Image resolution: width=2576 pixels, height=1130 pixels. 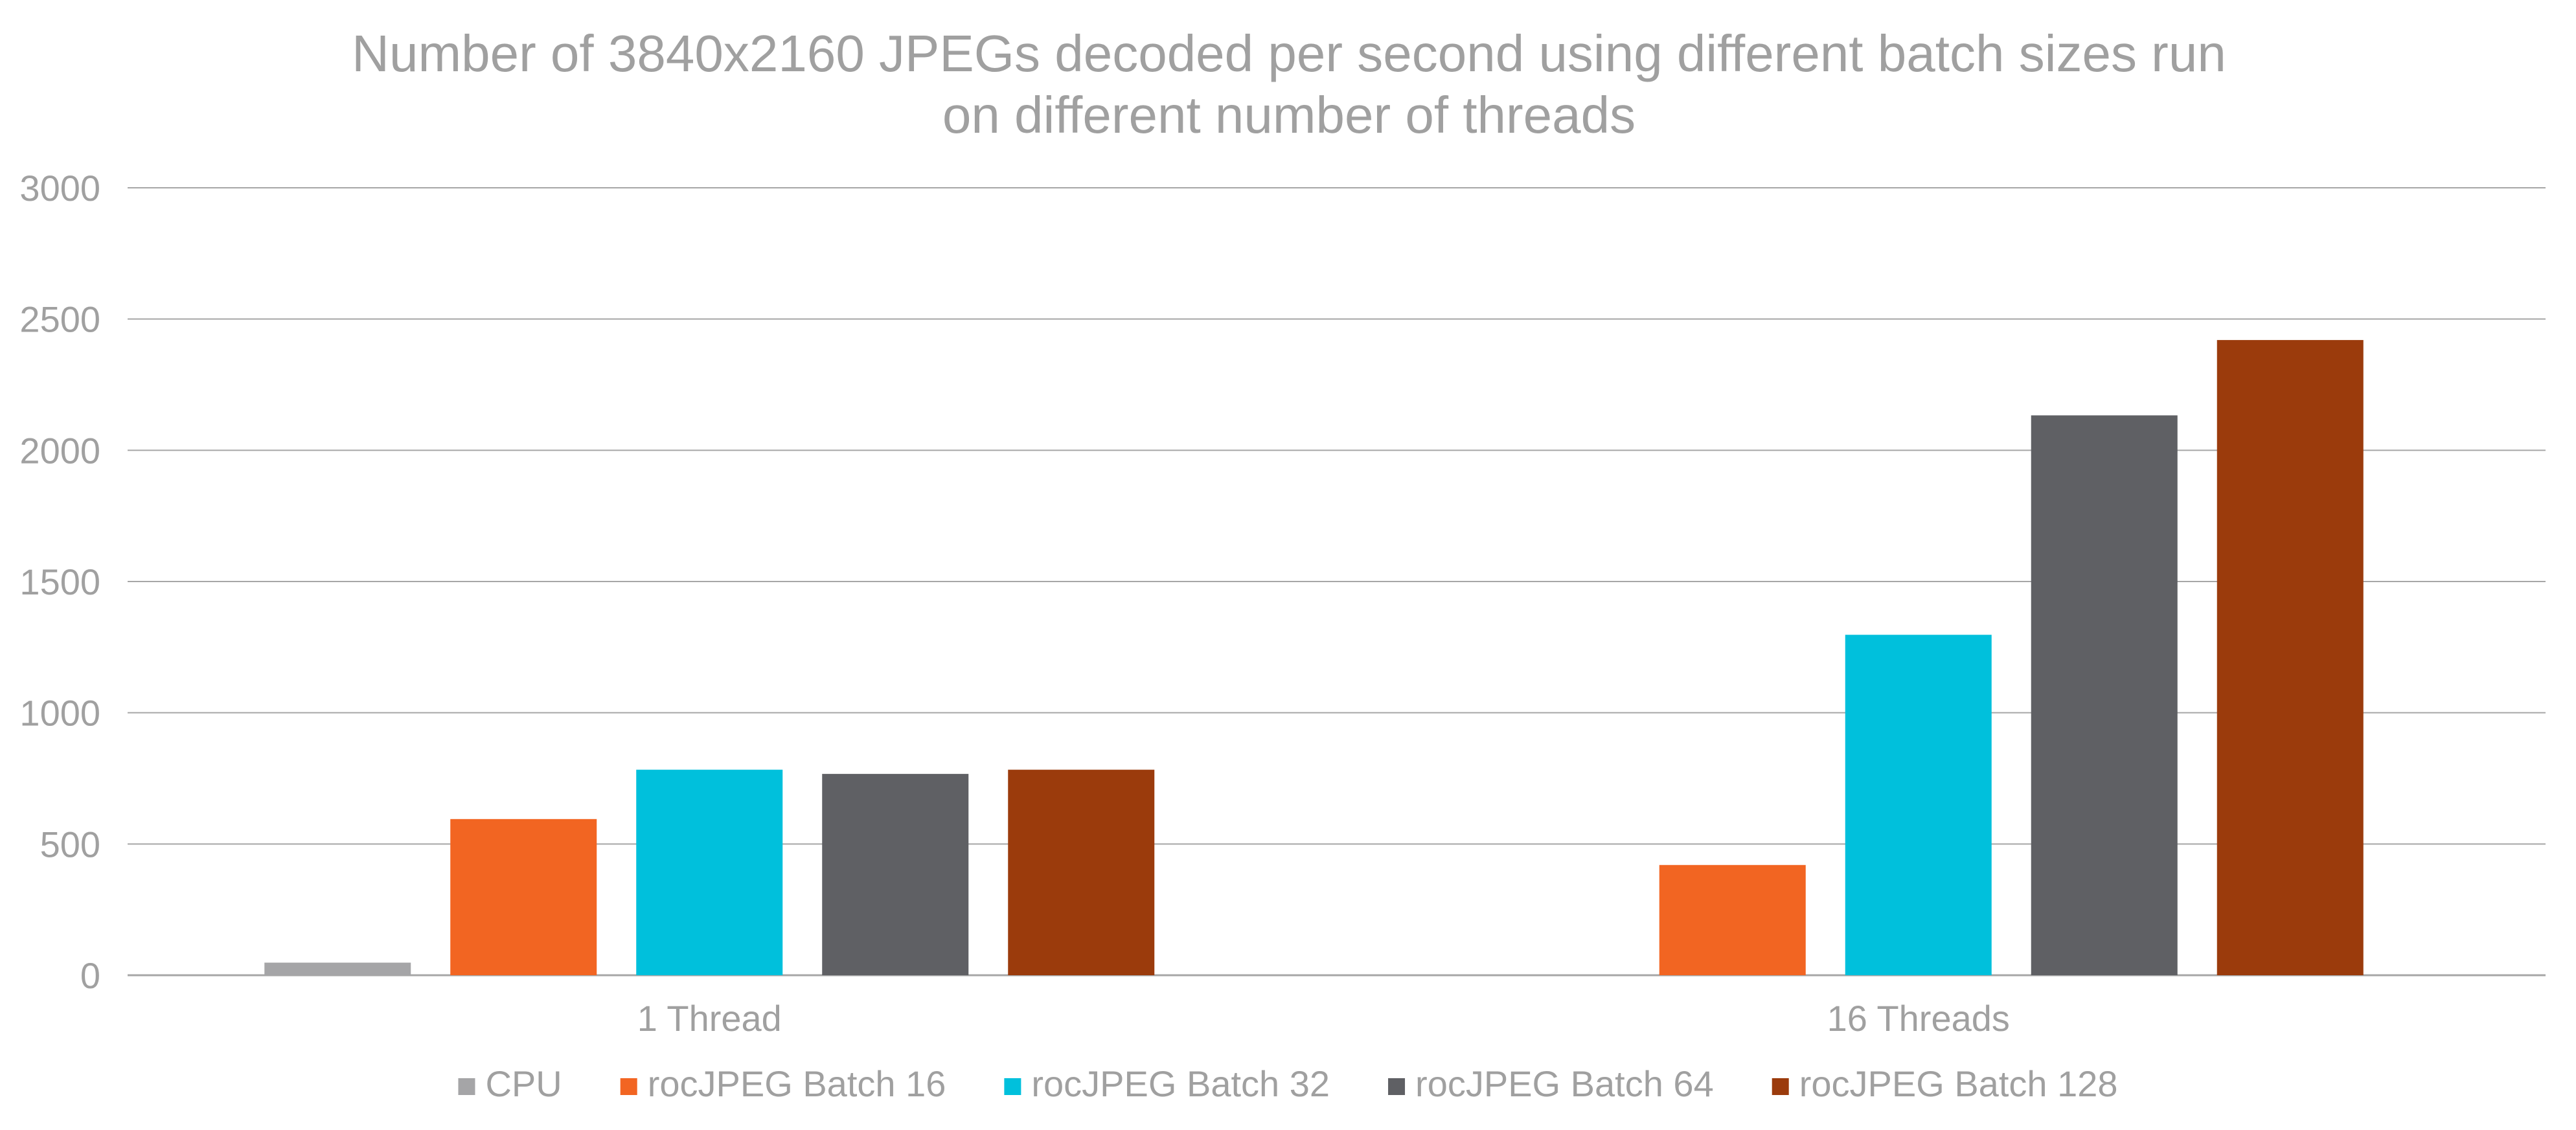 What do you see at coordinates (797, 1084) in the screenshot?
I see `legend-label: rocJPEG Batch 16` at bounding box center [797, 1084].